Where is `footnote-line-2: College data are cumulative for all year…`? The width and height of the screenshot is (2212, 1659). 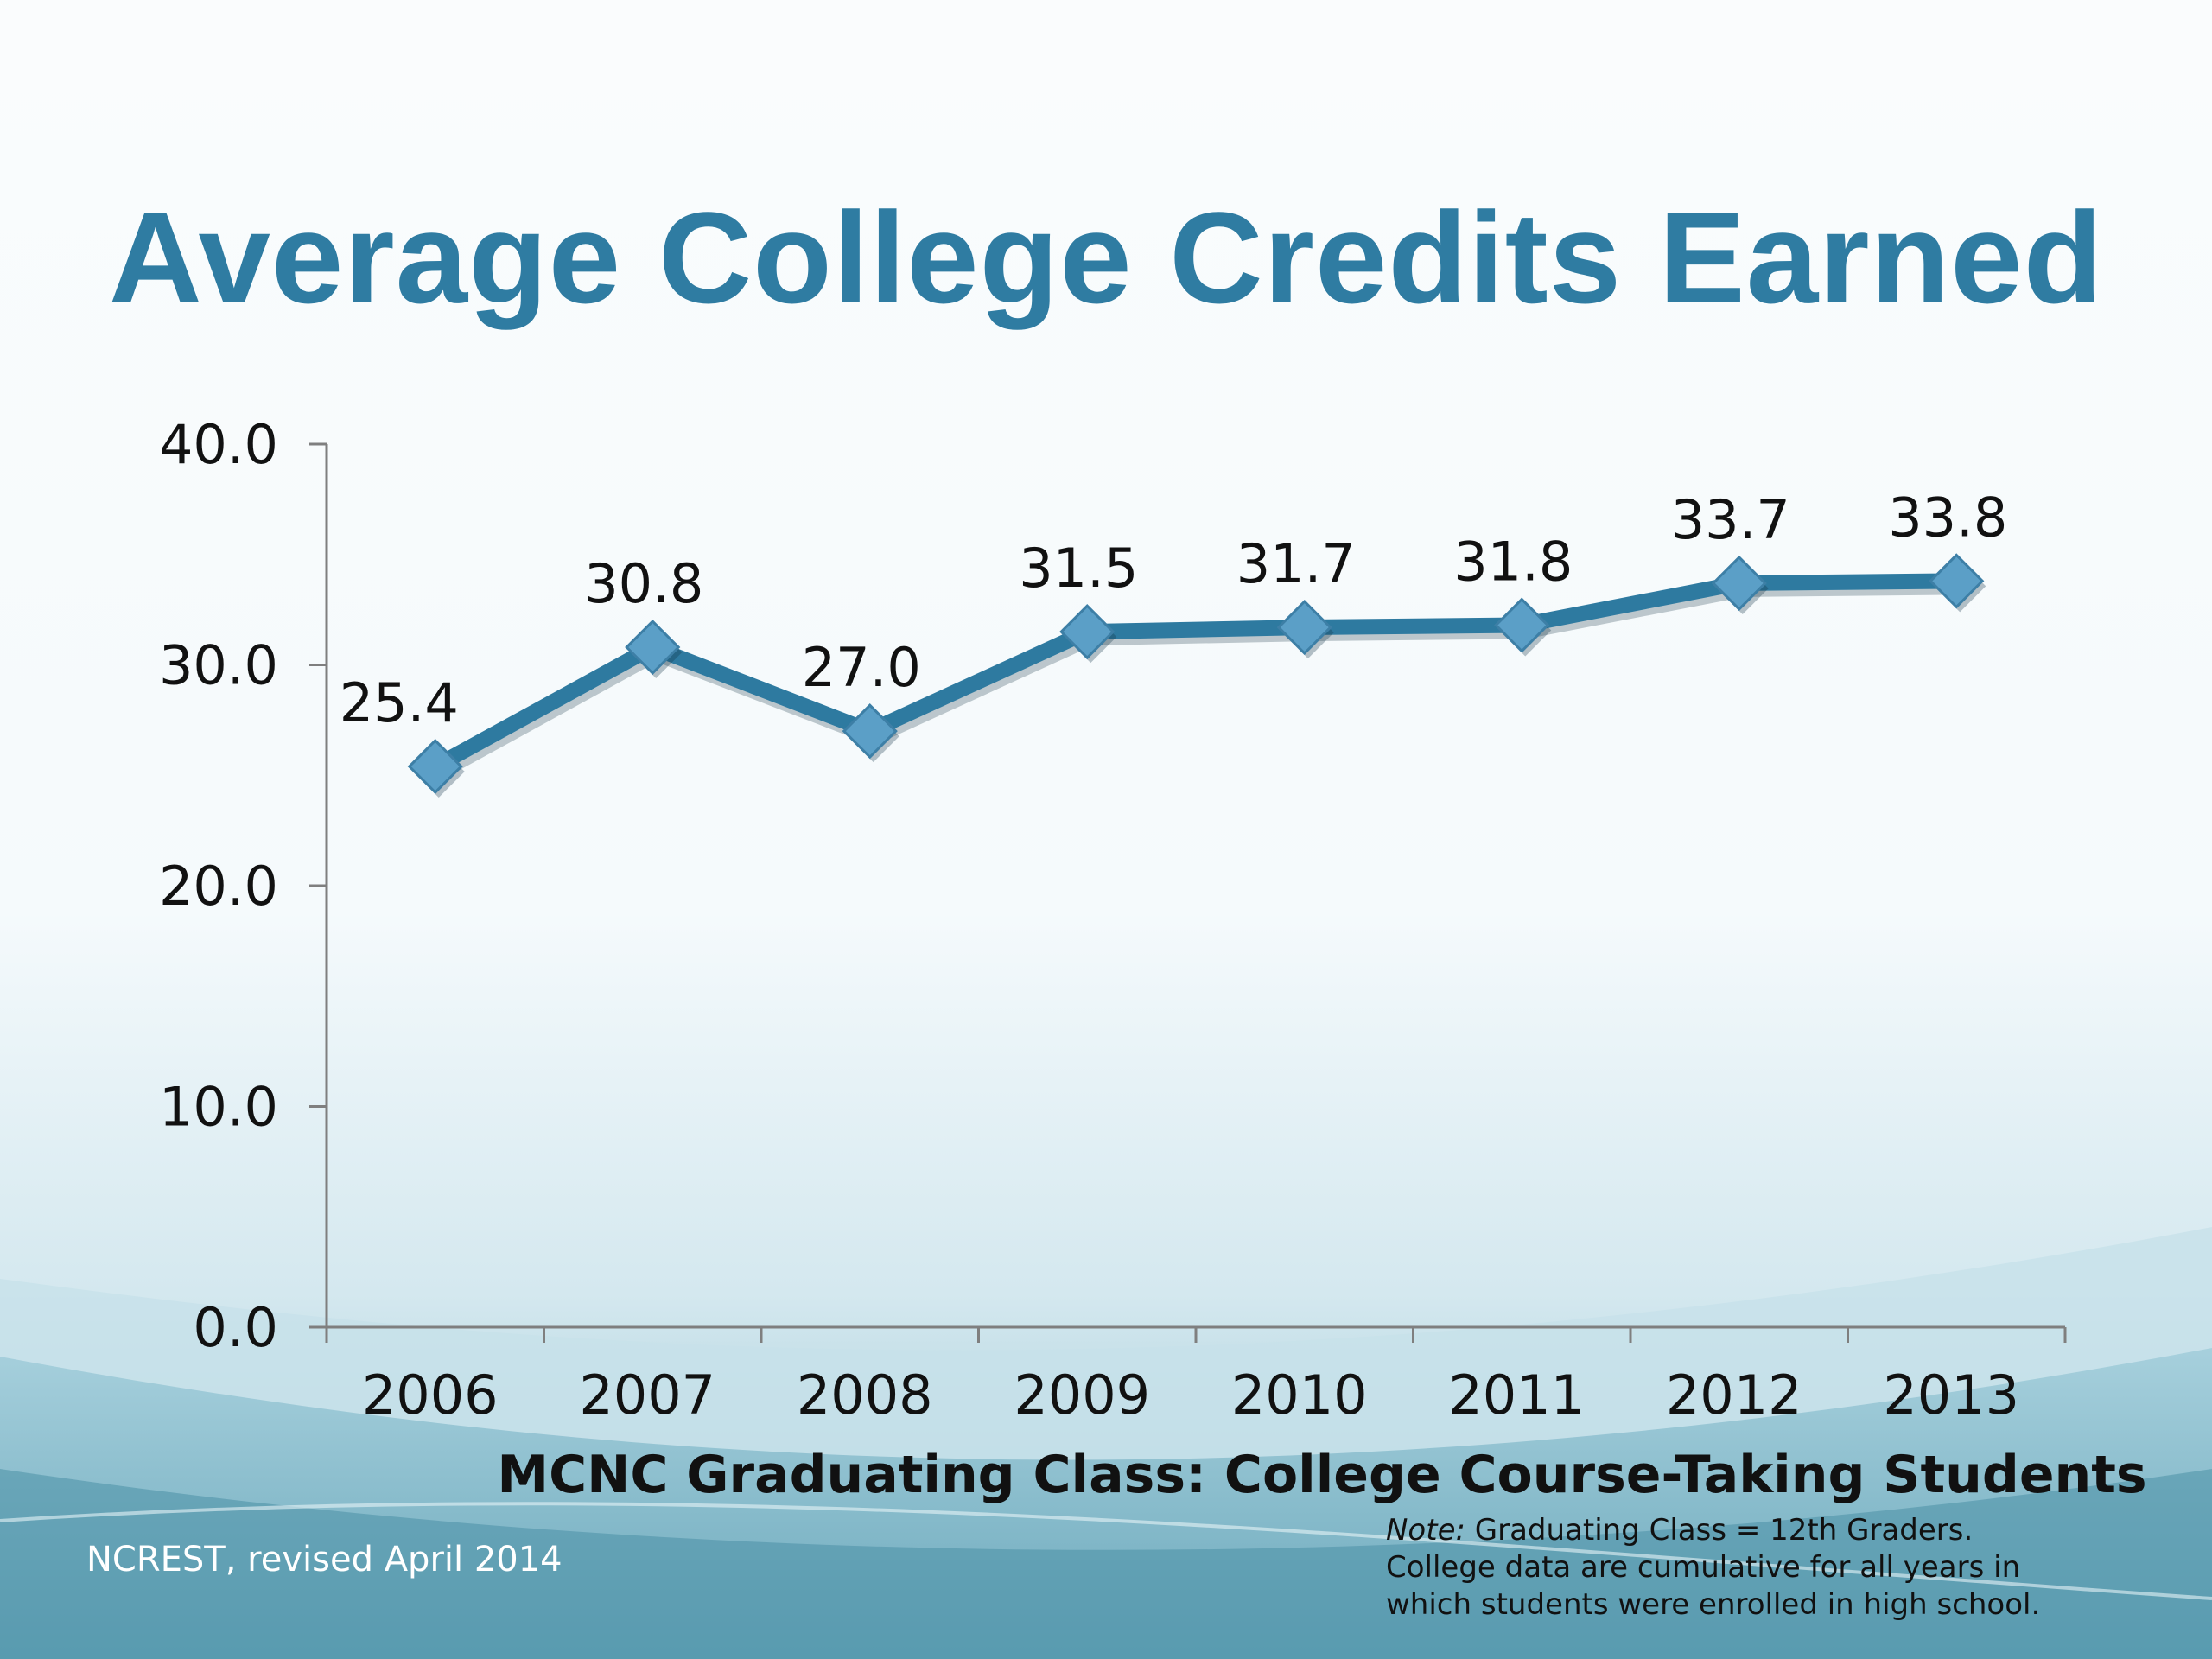 footnote-line-2: College data are cumulative for all year… is located at coordinates (1703, 1567).